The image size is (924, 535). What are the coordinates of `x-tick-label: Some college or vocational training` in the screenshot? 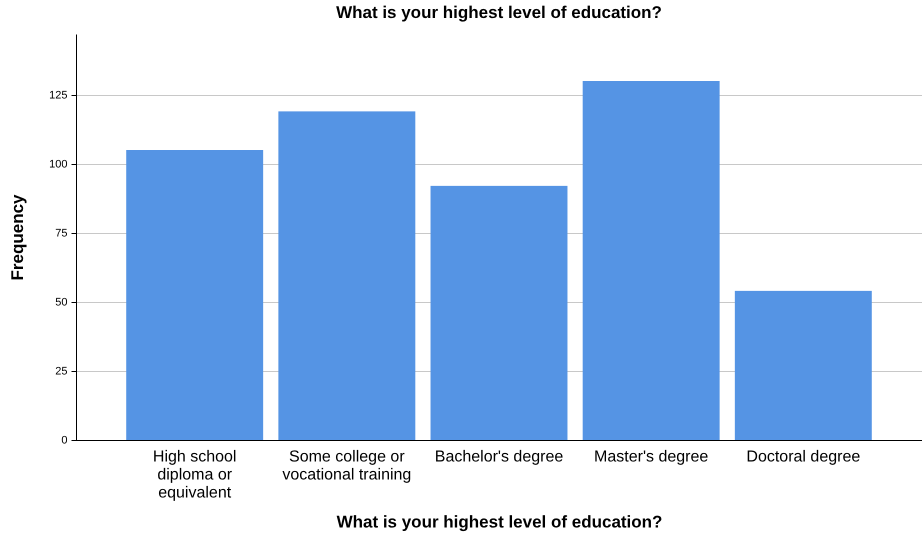 It's located at (347, 466).